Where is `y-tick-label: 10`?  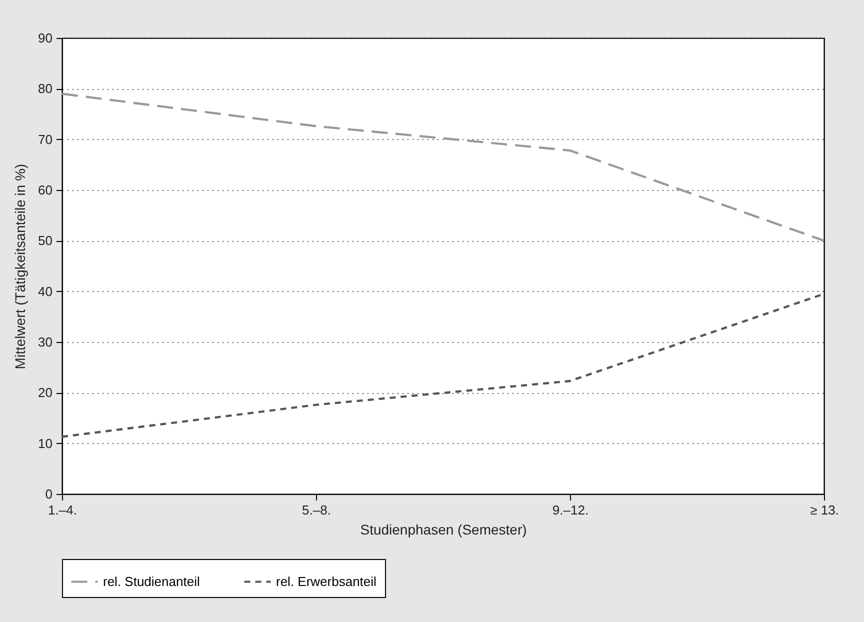 y-tick-label: 10 is located at coordinates (45, 443).